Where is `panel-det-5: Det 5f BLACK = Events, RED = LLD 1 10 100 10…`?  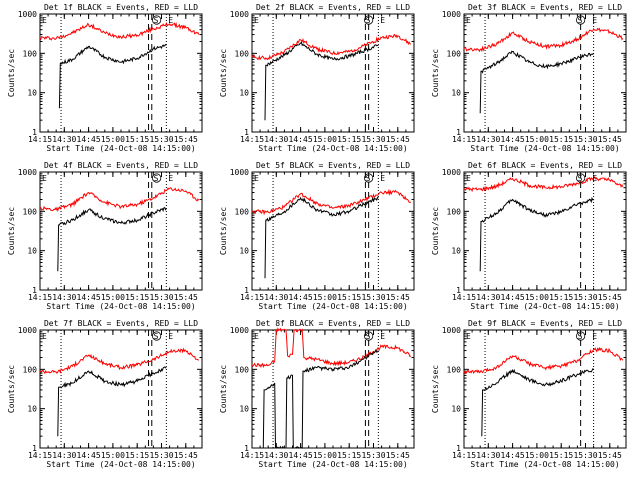 panel-det-5: Det 5f BLACK = Events, RED = LLD 1 10 100 10… is located at coordinates (317, 236).